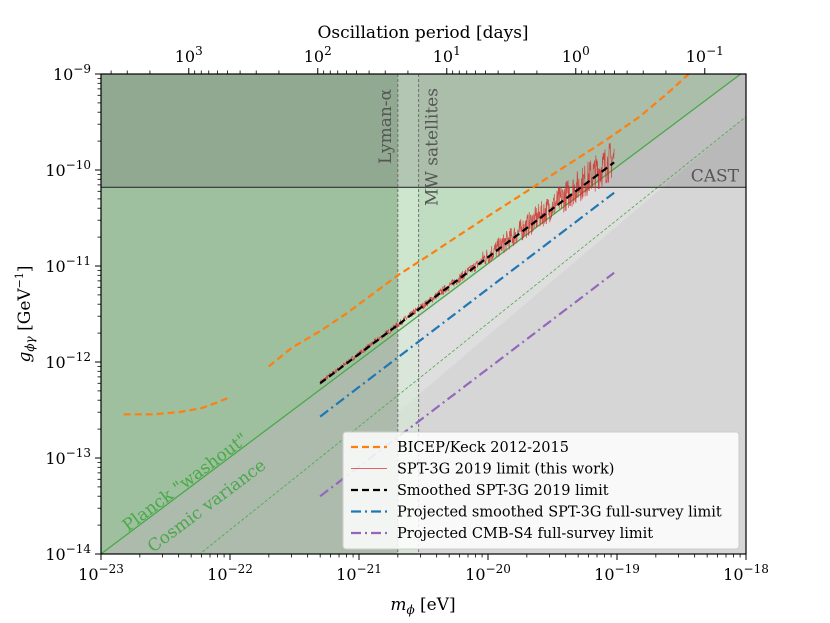 This screenshot has height=623, width=830. I want to click on legend-label-2: SPT-3G 2019 limit (this work), so click(505, 470).